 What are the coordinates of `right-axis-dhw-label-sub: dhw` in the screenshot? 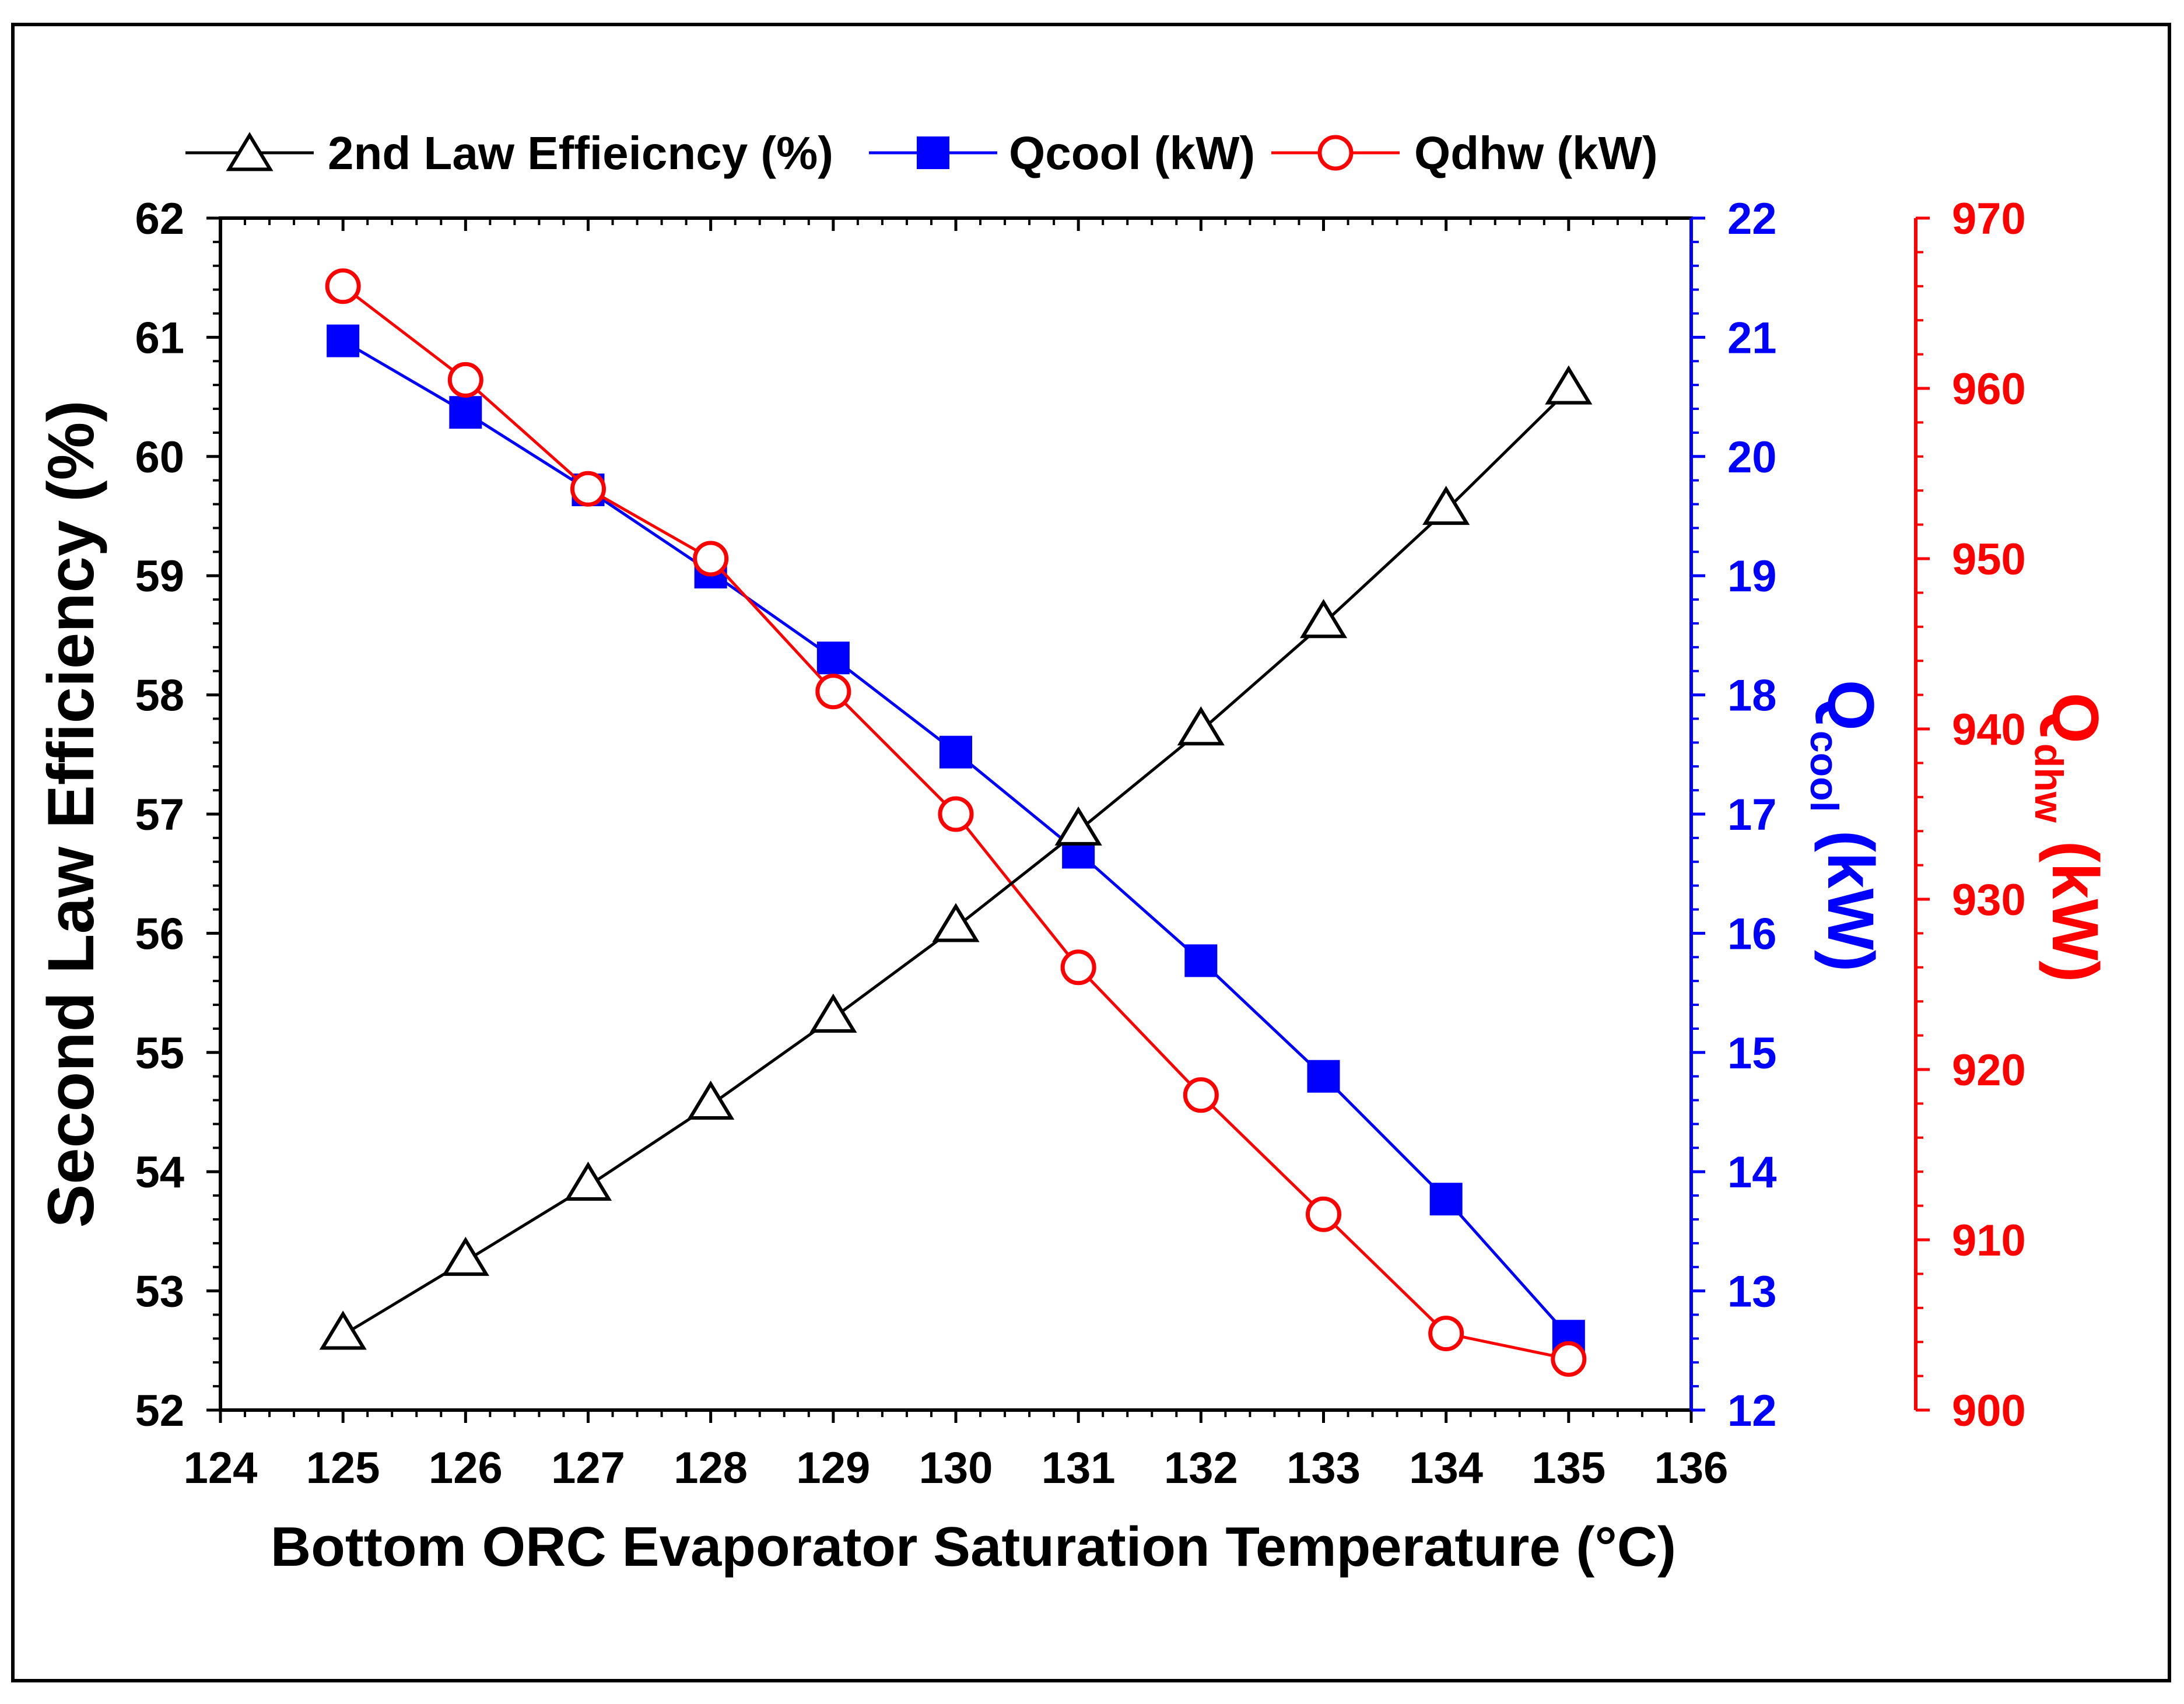 It's located at (2049, 783).